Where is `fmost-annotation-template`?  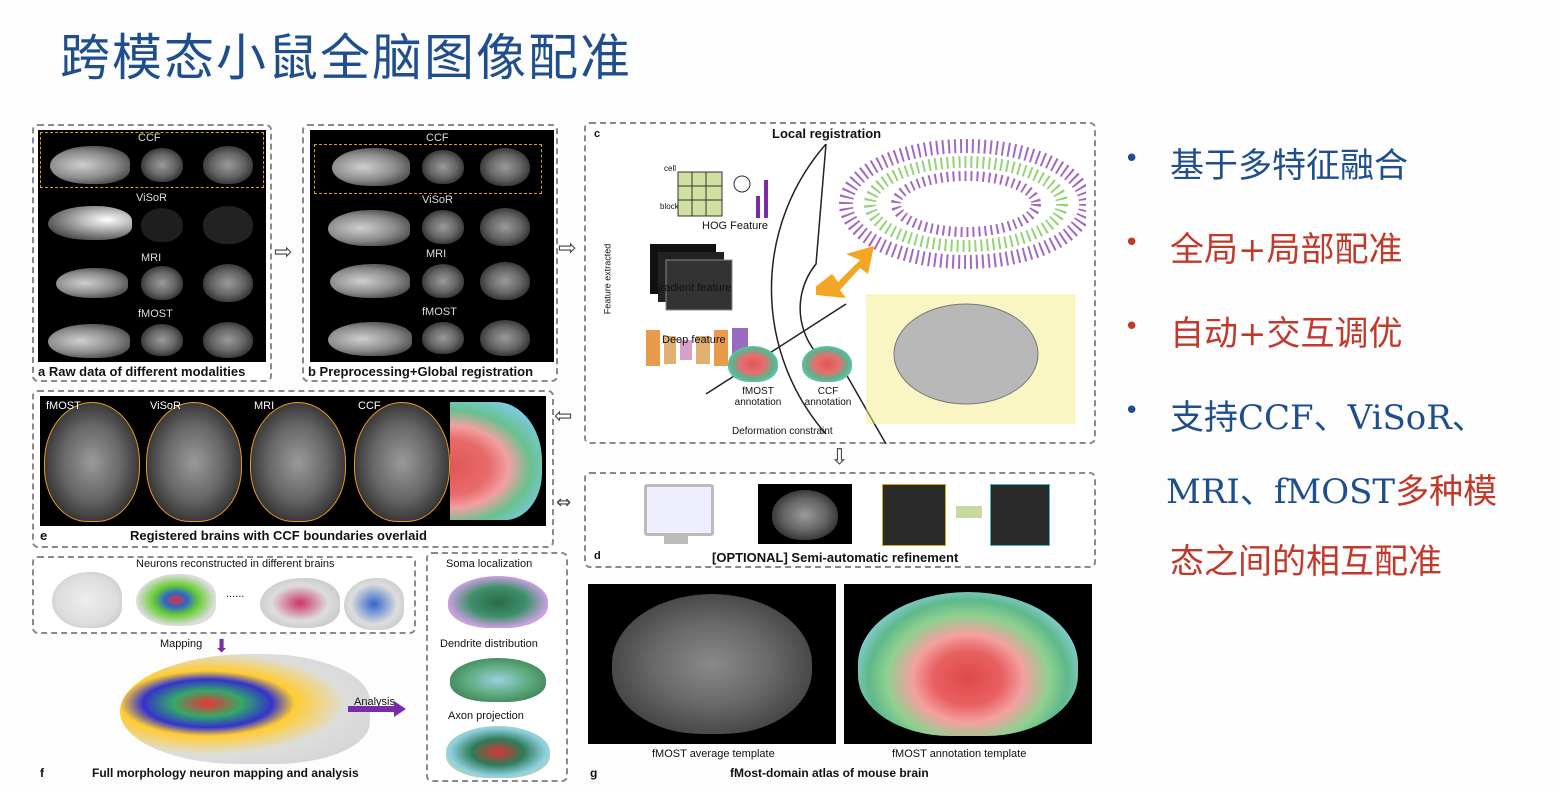 fmost-annotation-template is located at coordinates (968, 664).